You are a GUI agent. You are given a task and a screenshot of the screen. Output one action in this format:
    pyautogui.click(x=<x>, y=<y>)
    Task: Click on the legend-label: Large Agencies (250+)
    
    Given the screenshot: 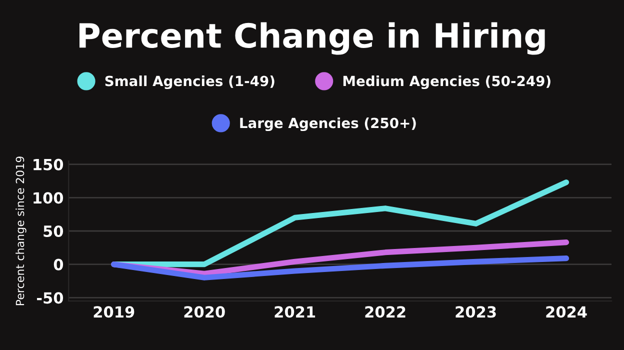 What is the action you would take?
    pyautogui.click(x=328, y=125)
    